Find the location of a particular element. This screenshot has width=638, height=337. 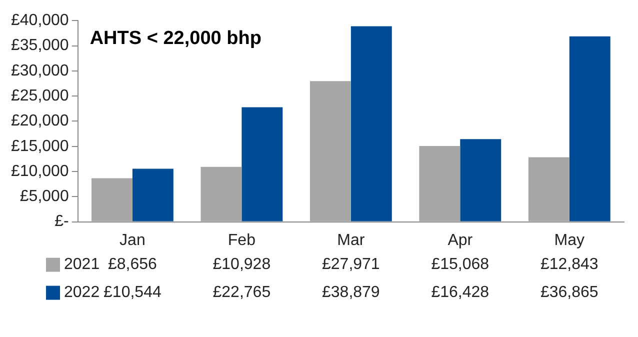

y-tick-label: £40,000 is located at coordinates (39, 21).